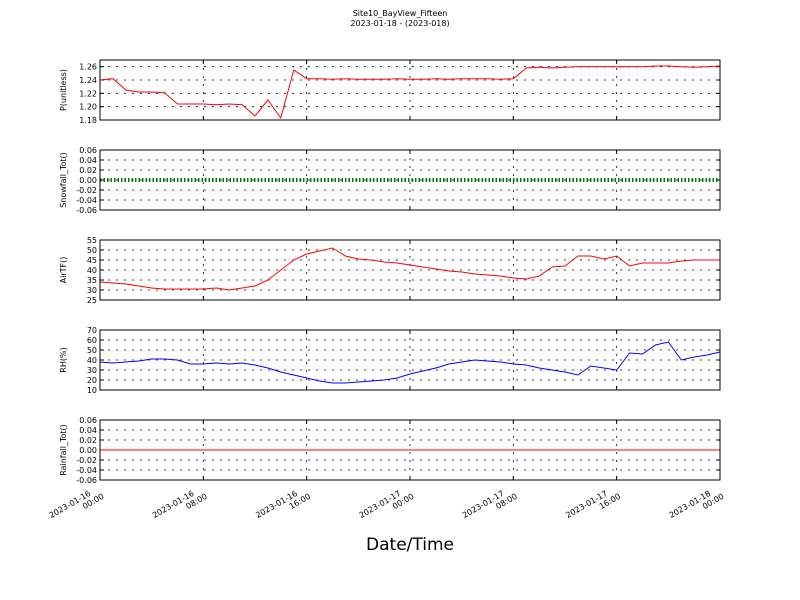  I want to click on y-tick-label: 20, so click(92, 380).